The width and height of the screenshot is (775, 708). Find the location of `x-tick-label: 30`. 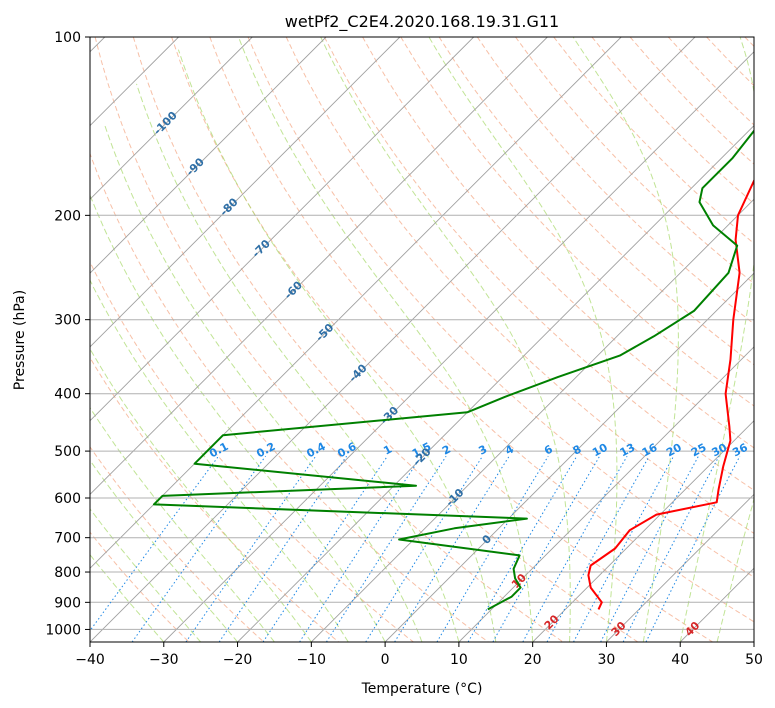

x-tick-label: 30 is located at coordinates (607, 660).